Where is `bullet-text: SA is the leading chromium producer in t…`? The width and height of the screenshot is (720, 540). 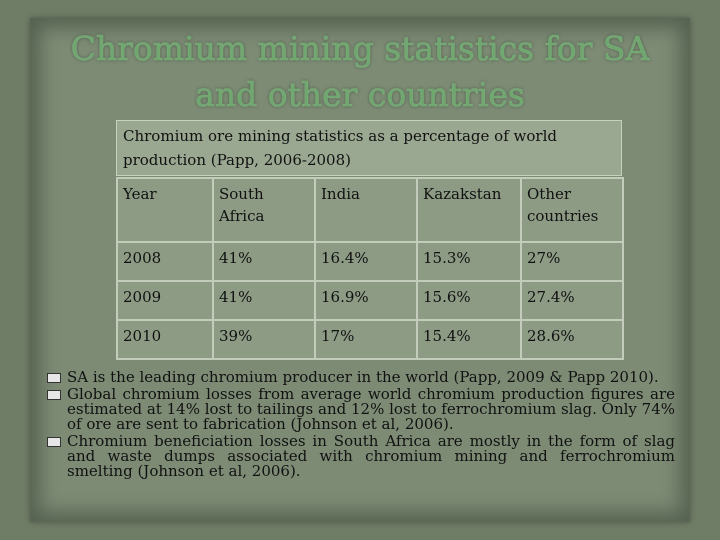 bullet-text: SA is the leading chromium producer in t… is located at coordinates (363, 377).